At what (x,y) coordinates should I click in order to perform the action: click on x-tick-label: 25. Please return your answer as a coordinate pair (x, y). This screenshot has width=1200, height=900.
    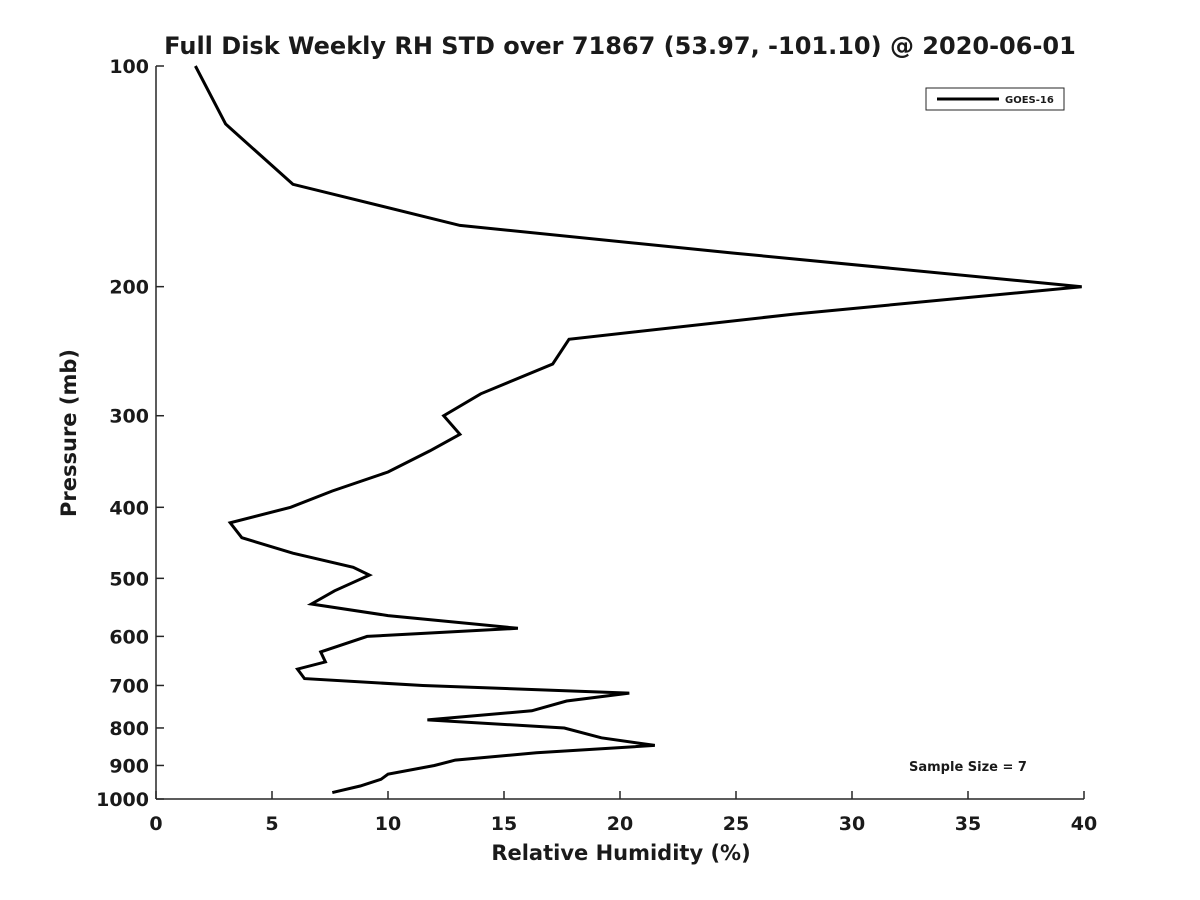
    Looking at the image, I should click on (736, 824).